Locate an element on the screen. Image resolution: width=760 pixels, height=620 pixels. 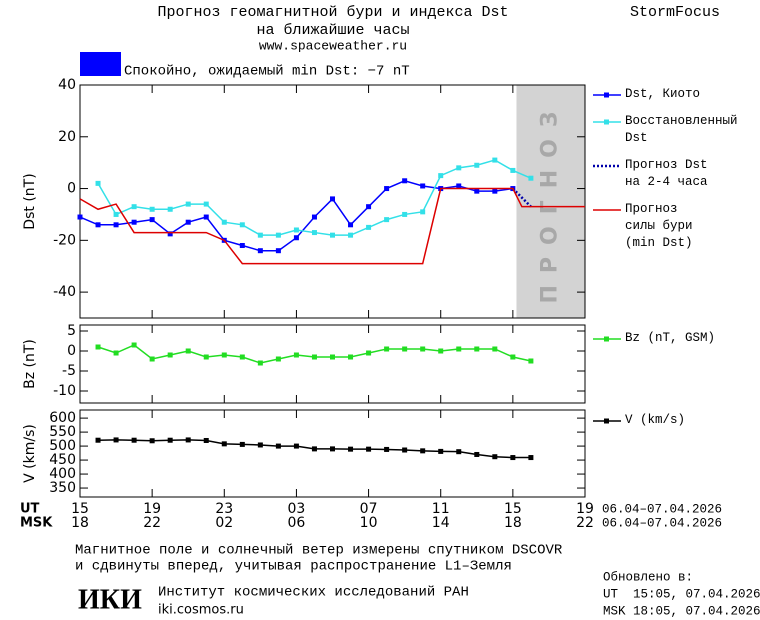
x-tick-label: 10 is located at coordinates (369, 523).